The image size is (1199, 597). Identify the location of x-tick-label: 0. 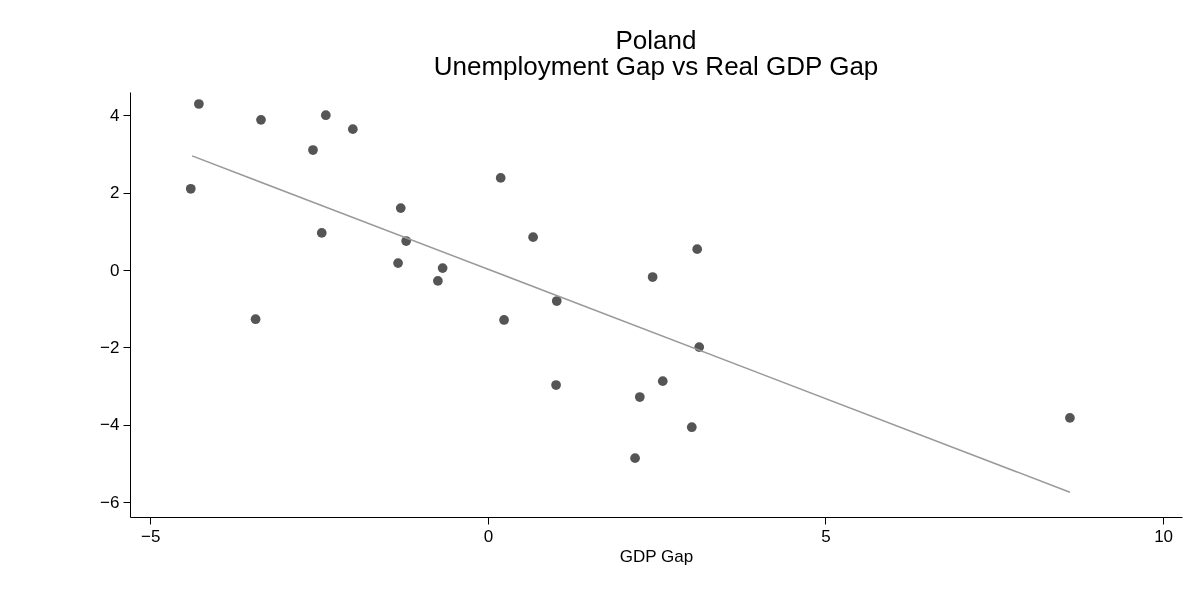
(488, 536).